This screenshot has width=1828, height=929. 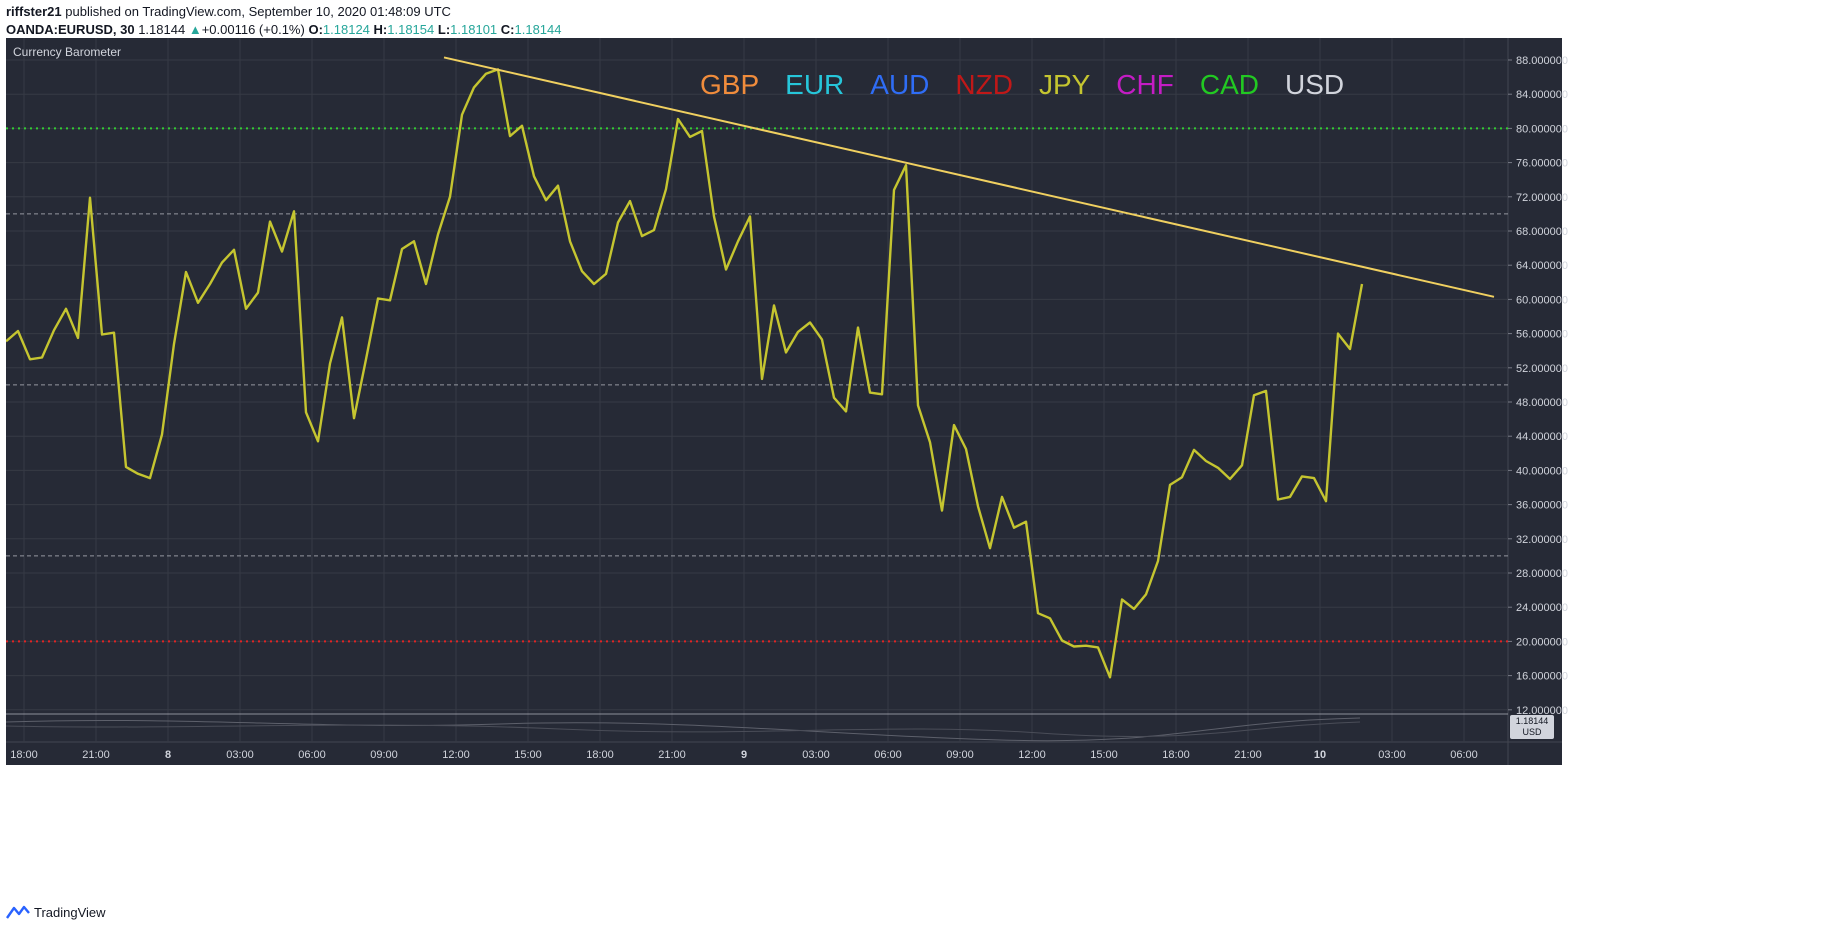 What do you see at coordinates (1542, 266) in the screenshot?
I see `y-tick-label: 64.000000` at bounding box center [1542, 266].